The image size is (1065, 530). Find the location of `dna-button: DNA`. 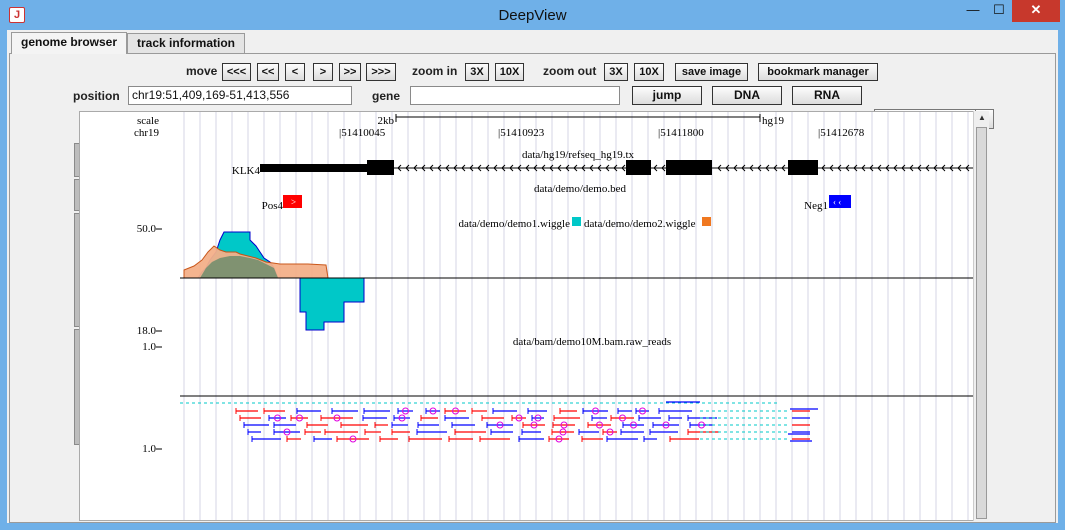

dna-button: DNA is located at coordinates (747, 95).